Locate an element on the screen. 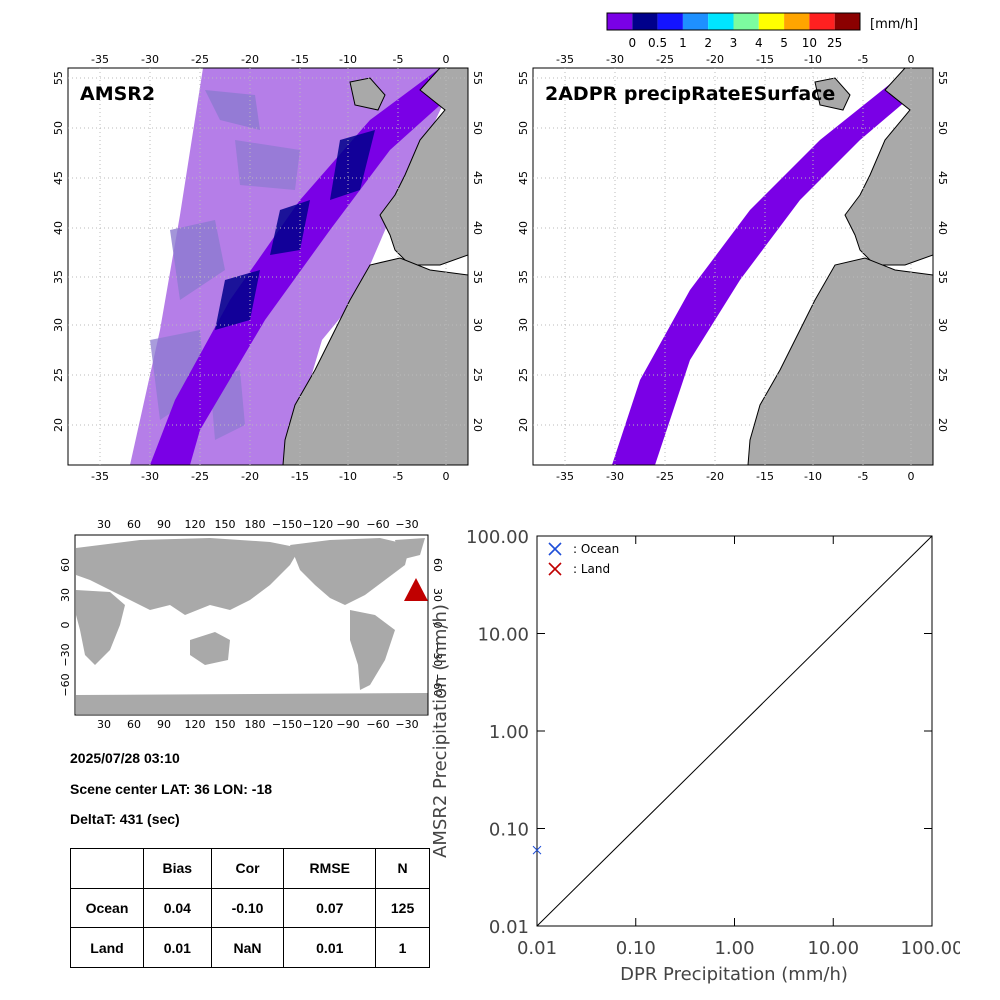 This screenshot has width=1000, height=1000. table-cell: 0.04 is located at coordinates (177, 908).